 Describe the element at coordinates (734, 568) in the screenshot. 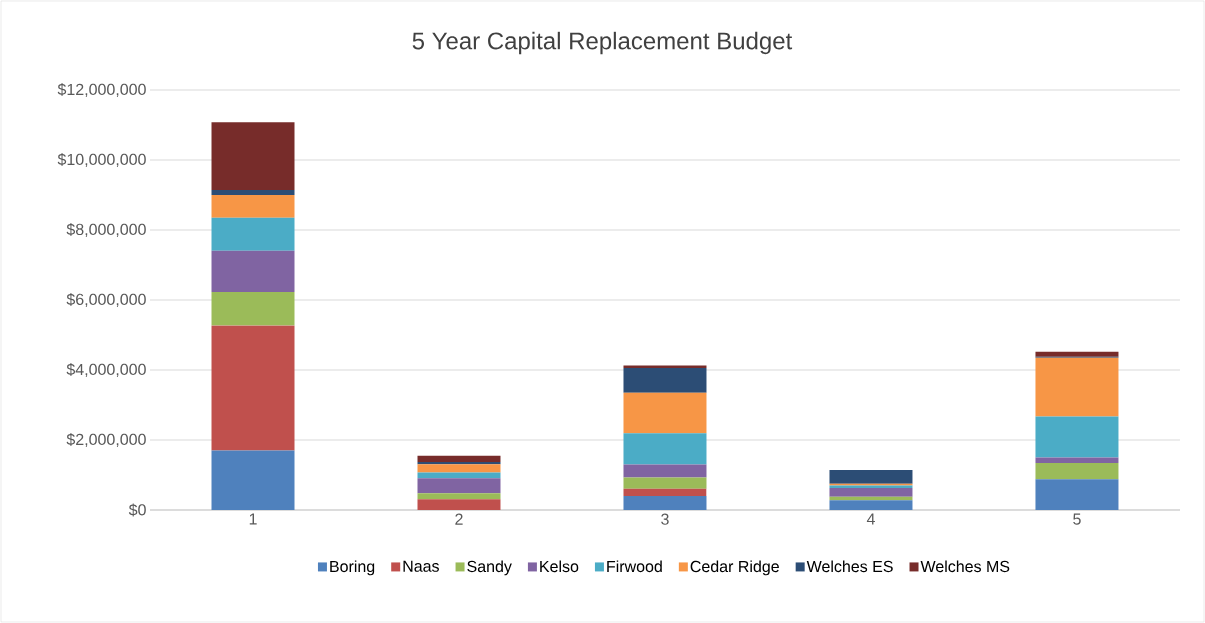

I see `legend-label: Cedar Ridge` at that location.